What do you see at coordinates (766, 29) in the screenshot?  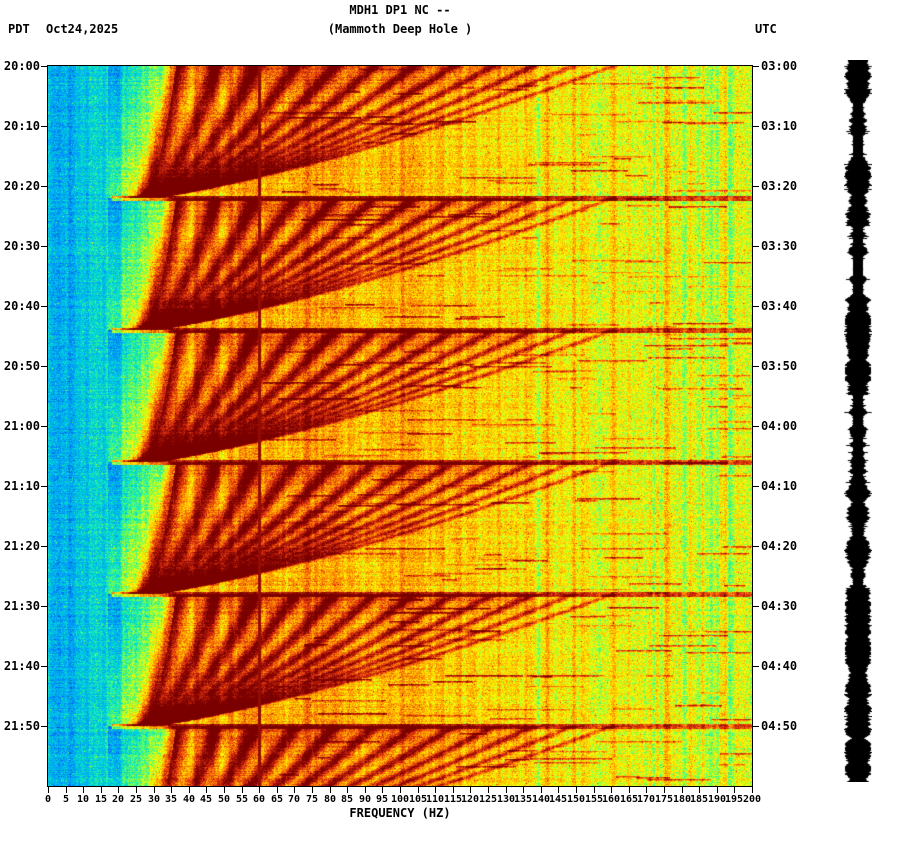 I see `timezone-right-label: UTC` at bounding box center [766, 29].